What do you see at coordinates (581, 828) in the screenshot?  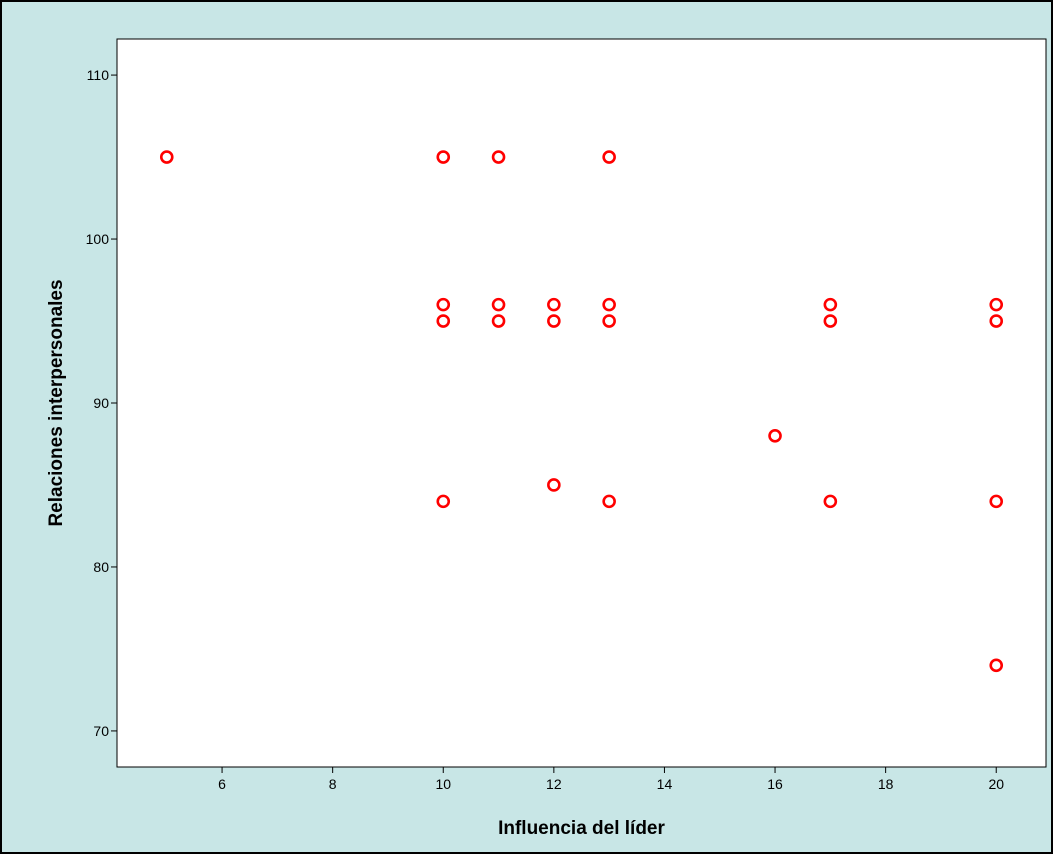 I see `x-axis-label: Influencia del líder` at bounding box center [581, 828].